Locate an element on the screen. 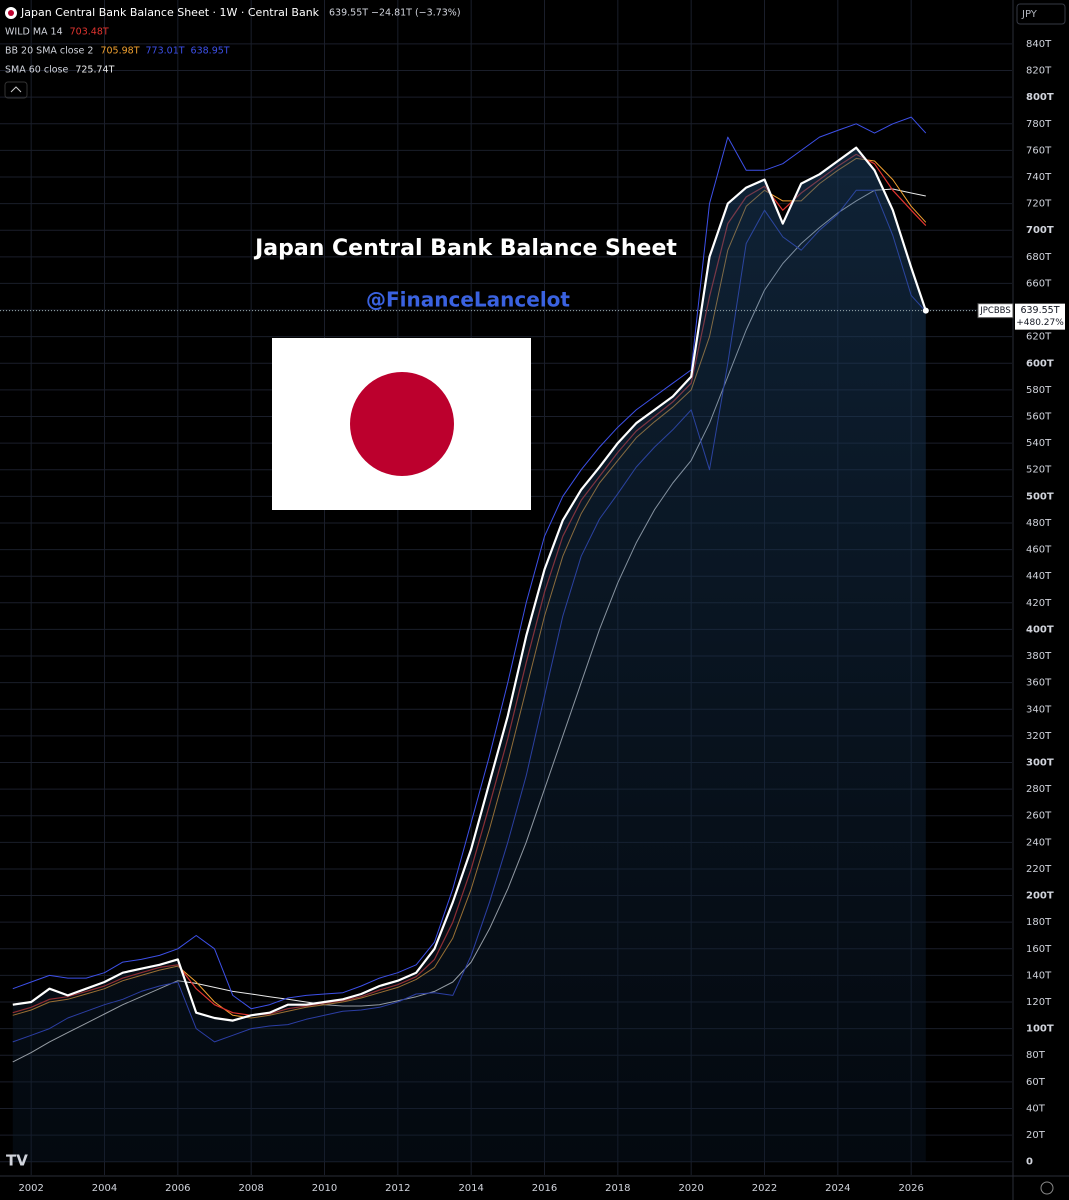  y-tick-label: 320T is located at coordinates (1039, 736).